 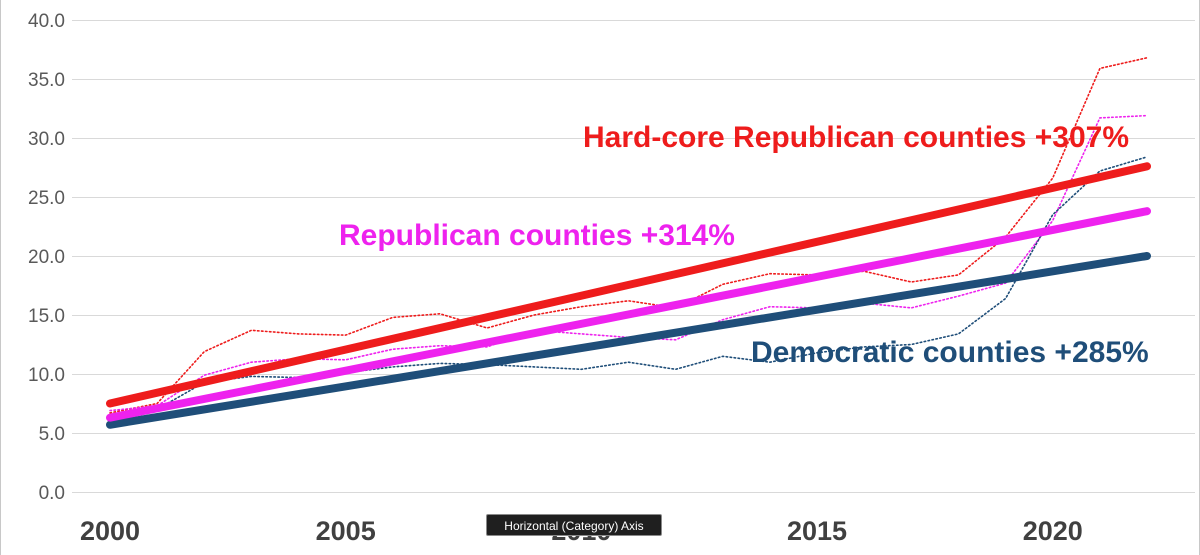 I want to click on y-tick-label: 15.0, so click(x=46, y=316).